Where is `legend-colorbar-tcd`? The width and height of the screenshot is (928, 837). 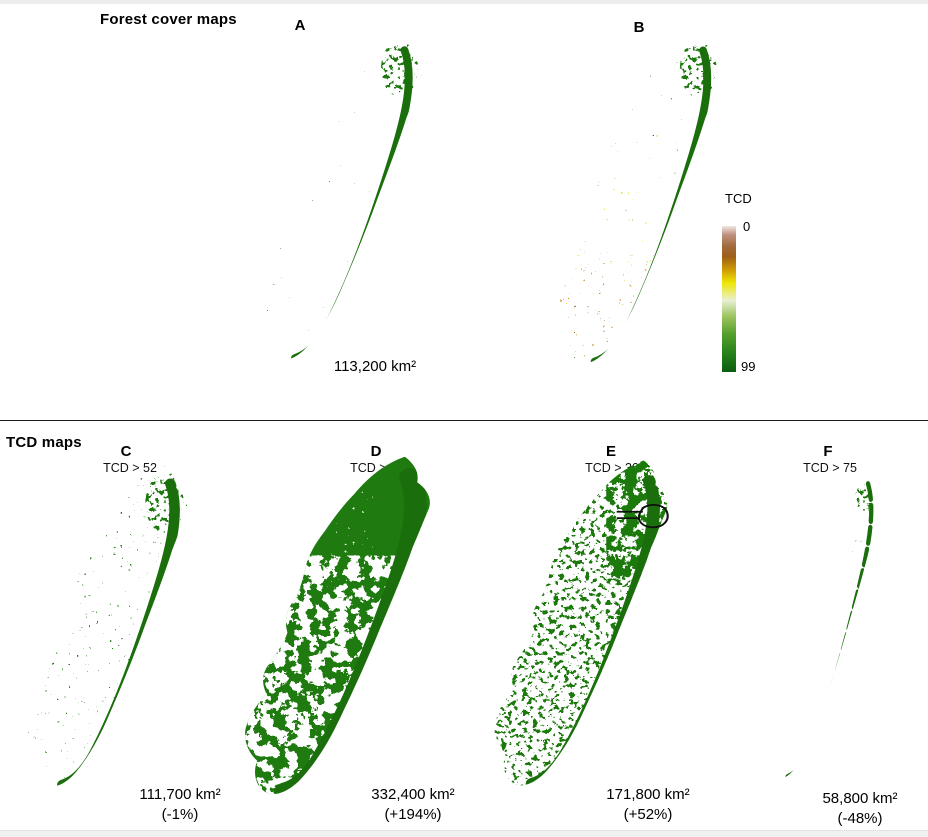 legend-colorbar-tcd is located at coordinates (729, 299).